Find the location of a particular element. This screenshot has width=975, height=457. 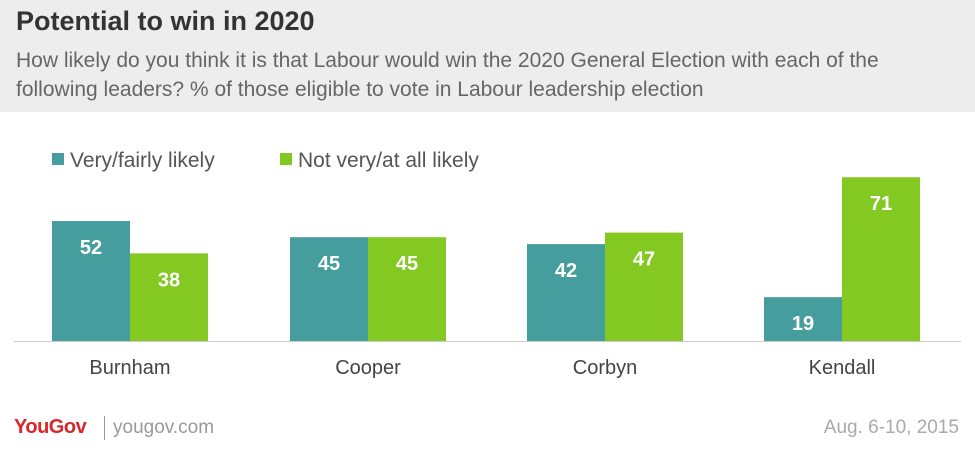

data-label-corbyn-series-1: 42 is located at coordinates (566, 271).